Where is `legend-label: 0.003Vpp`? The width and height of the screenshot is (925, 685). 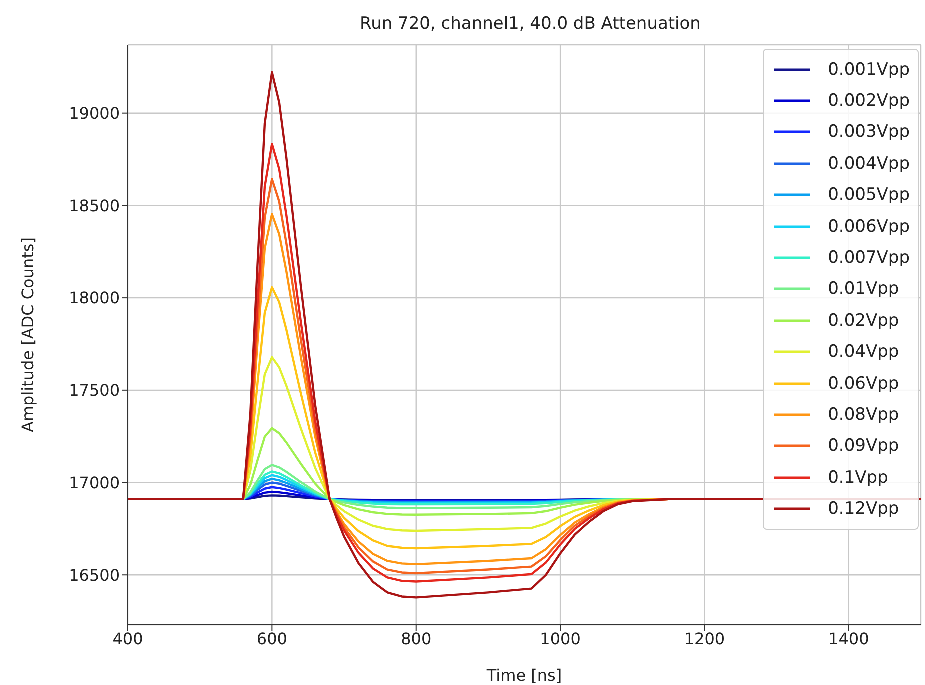
legend-label: 0.003Vpp is located at coordinates (869, 132).